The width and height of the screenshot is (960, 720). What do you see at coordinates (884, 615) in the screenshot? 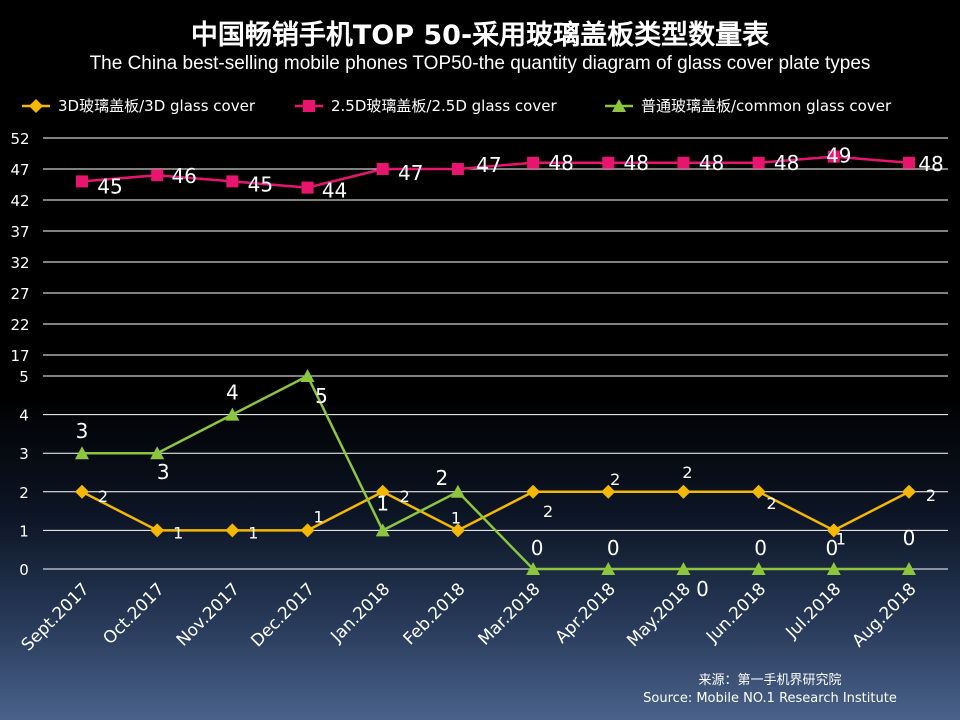
I see `x-tick-label: Aug.2018` at bounding box center [884, 615].